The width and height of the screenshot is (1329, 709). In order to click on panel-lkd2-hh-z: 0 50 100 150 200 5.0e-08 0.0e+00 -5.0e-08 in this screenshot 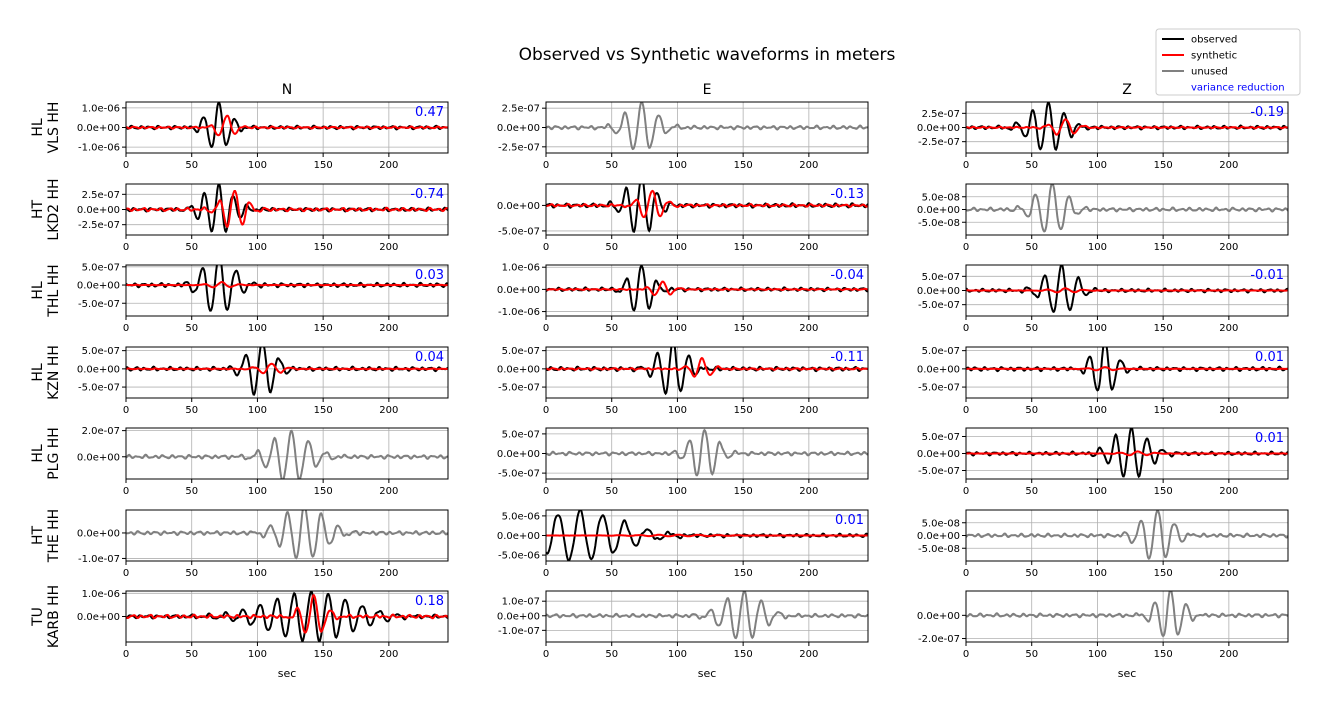, I will do `click(1103, 218)`.